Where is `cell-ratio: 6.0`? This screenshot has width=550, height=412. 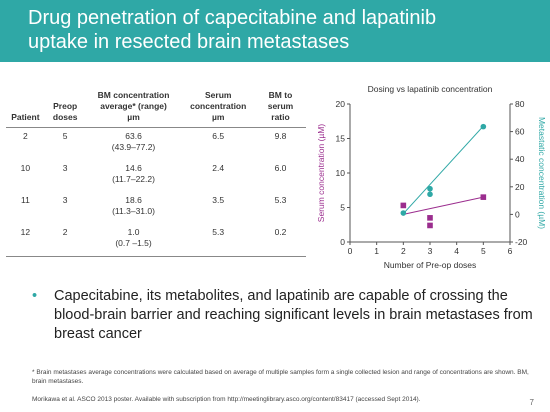
cell-ratio: 6.0 is located at coordinates (280, 168).